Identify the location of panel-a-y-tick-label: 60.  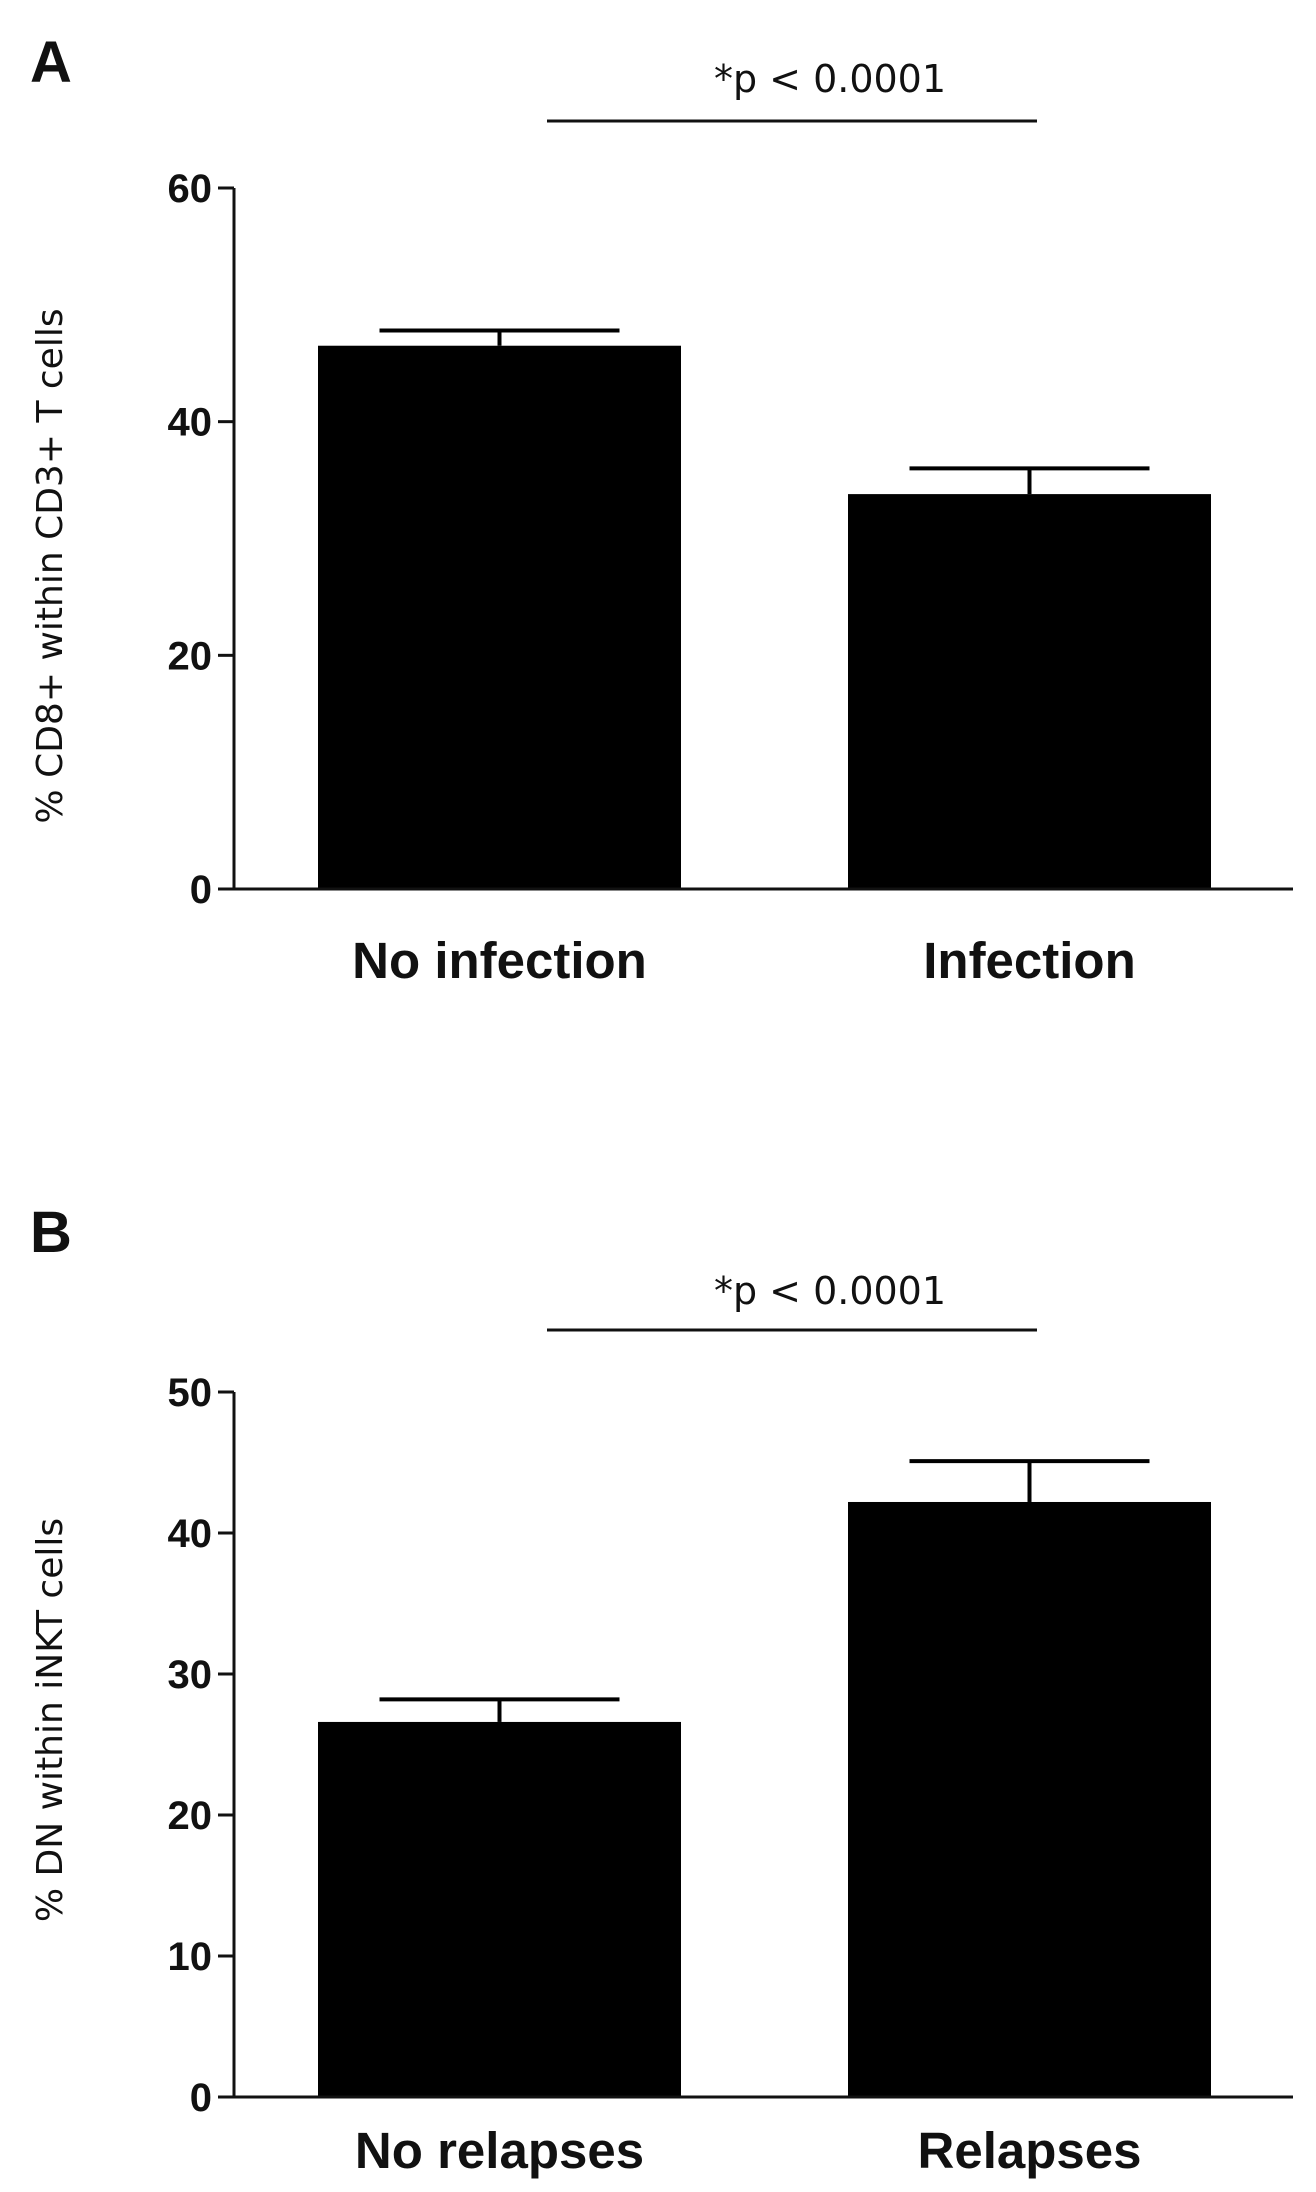
(190, 189).